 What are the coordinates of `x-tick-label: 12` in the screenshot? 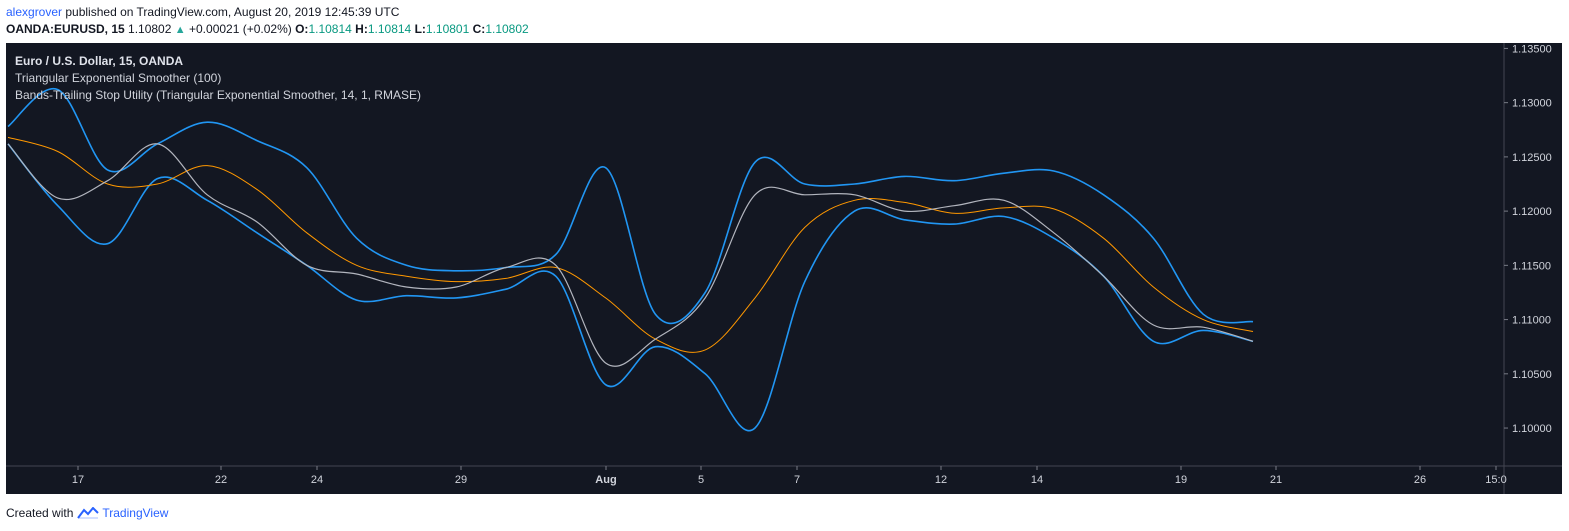 It's located at (941, 480).